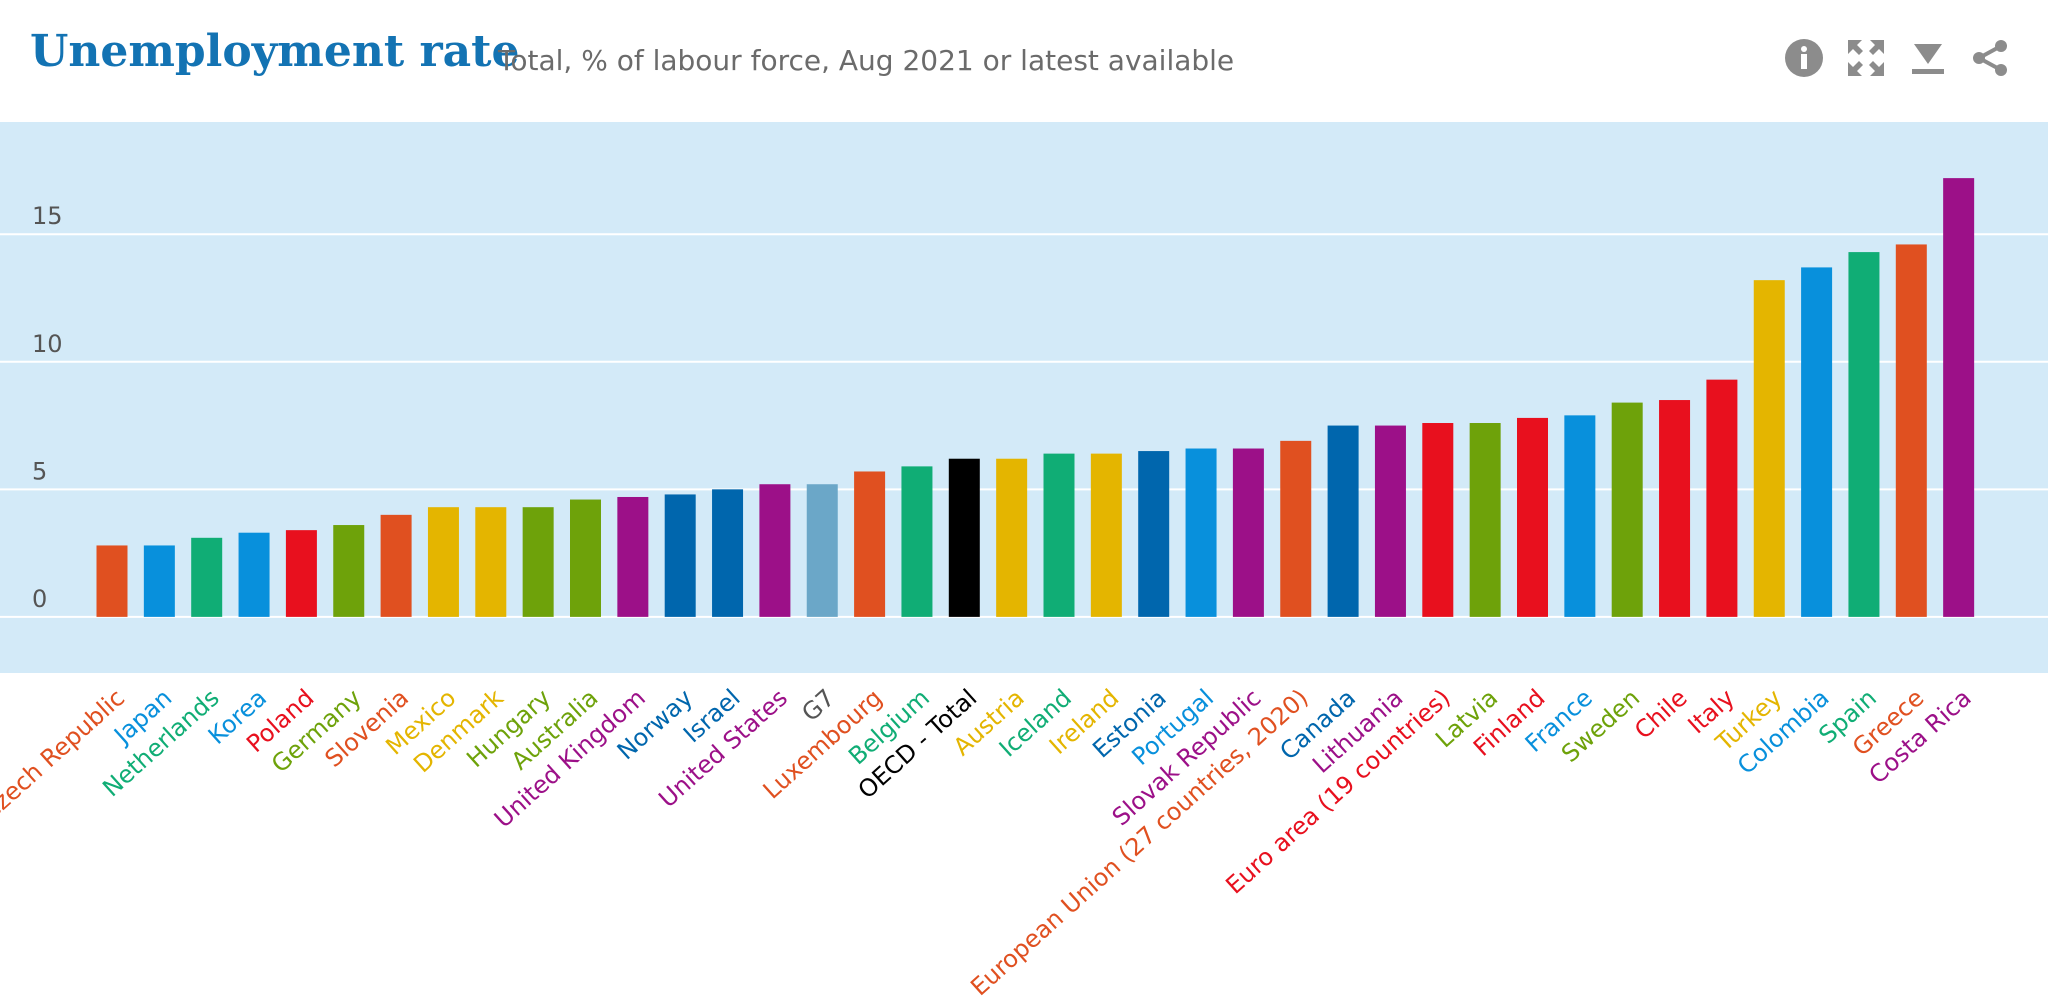 The image size is (2048, 1003). I want to click on x-category-label: Czech Republic, so click(65, 755).